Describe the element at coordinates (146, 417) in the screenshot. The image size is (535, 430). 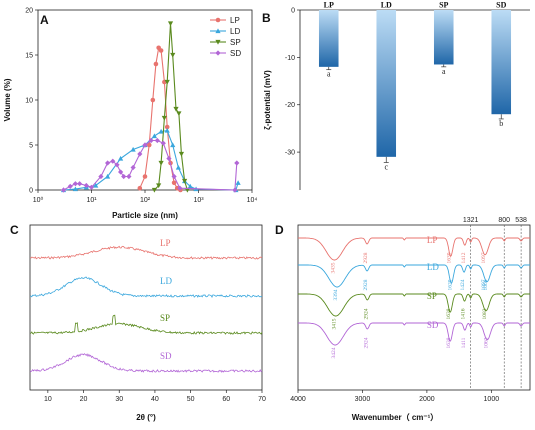
I see `panel-c-x-label: 2θ (°)` at that location.